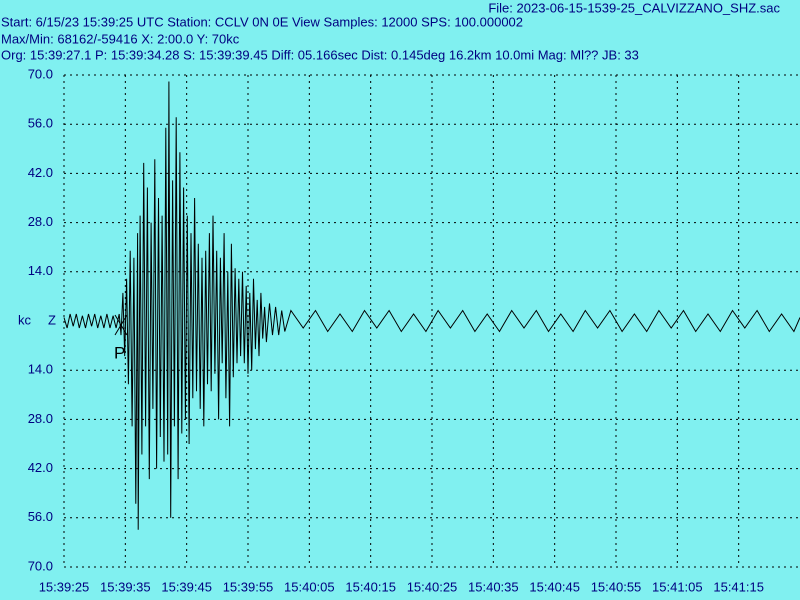  I want to click on y-unit: kc, so click(25, 319).